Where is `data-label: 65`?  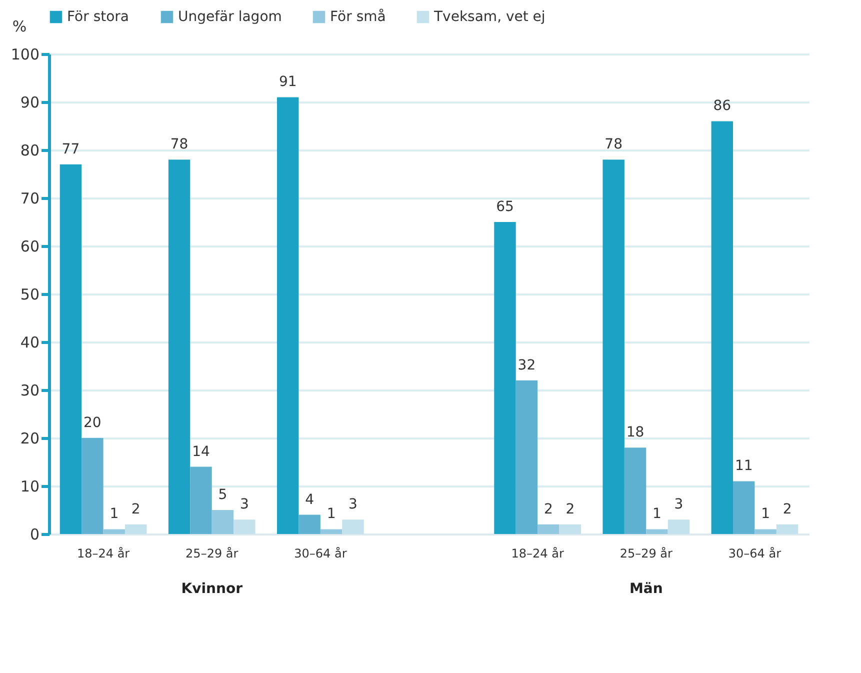 data-label: 65 is located at coordinates (505, 207).